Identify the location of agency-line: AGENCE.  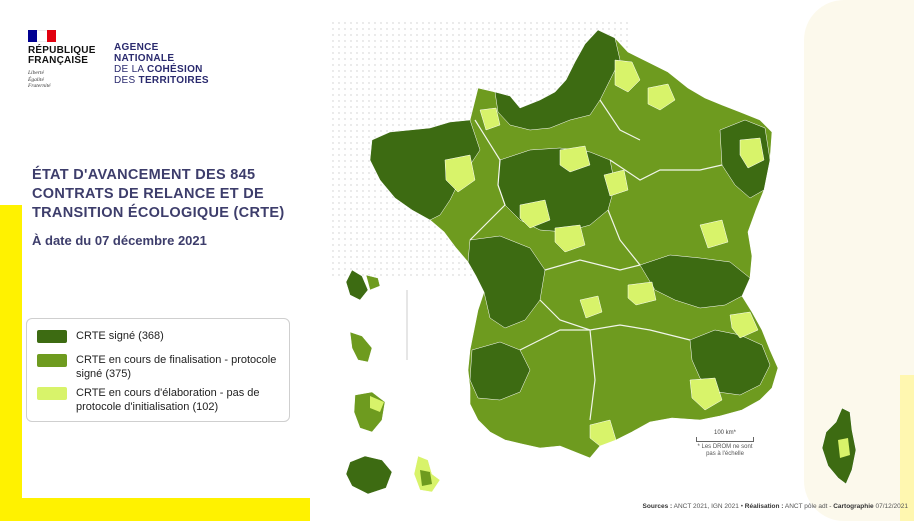
(136, 47).